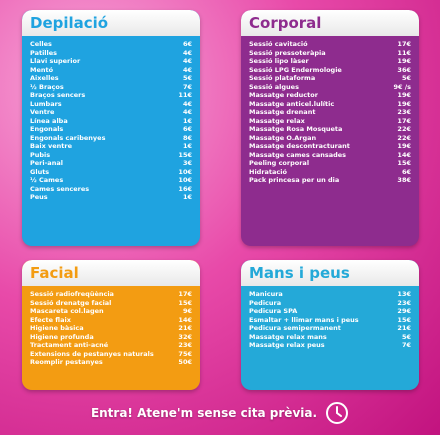  I want to click on price-row: Esmaltar + llimar mans i peus 15€, so click(330, 320).